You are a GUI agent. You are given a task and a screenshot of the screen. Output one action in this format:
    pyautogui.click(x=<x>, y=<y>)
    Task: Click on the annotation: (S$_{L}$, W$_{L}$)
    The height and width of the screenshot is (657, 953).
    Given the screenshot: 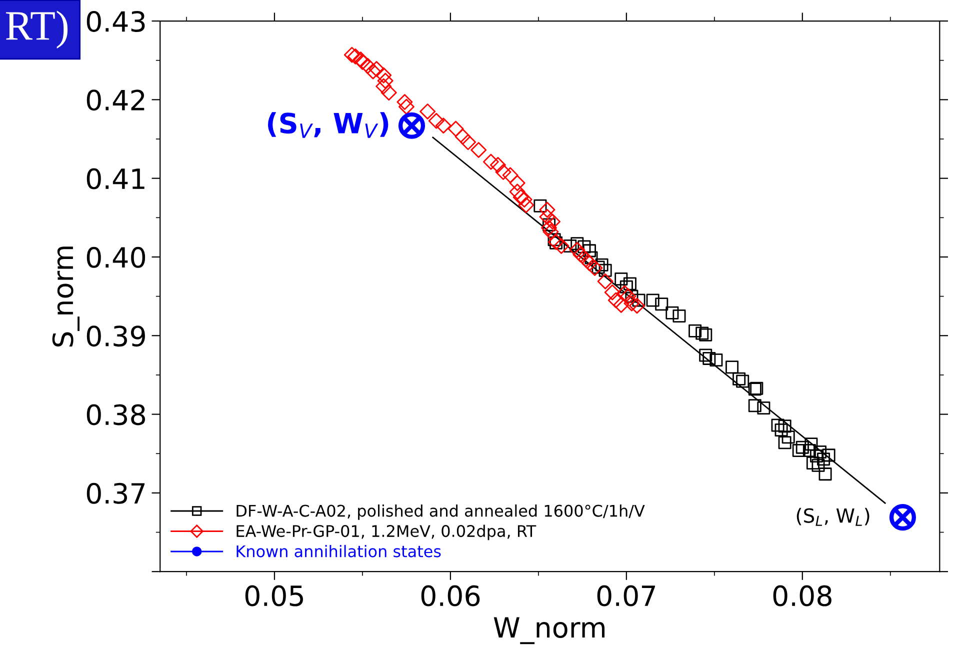 What is the action you would take?
    pyautogui.click(x=833, y=517)
    